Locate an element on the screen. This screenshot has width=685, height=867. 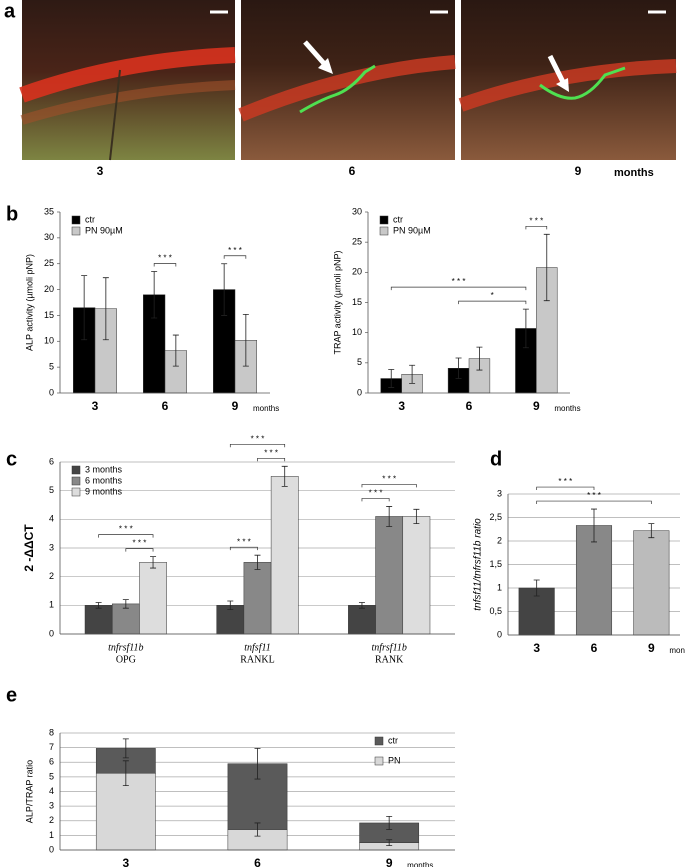
significance-label: * is located at coordinates (492, 295).